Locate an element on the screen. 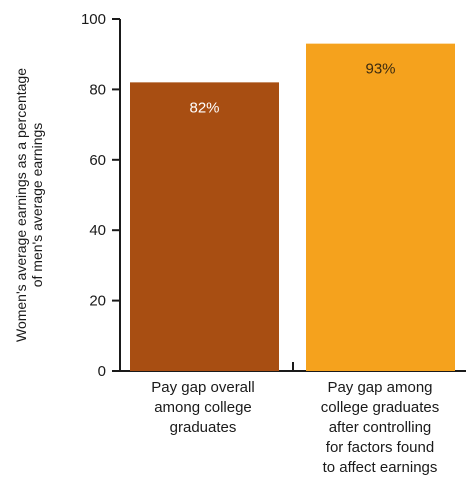  x-category-label-line: among college is located at coordinates (203, 407).